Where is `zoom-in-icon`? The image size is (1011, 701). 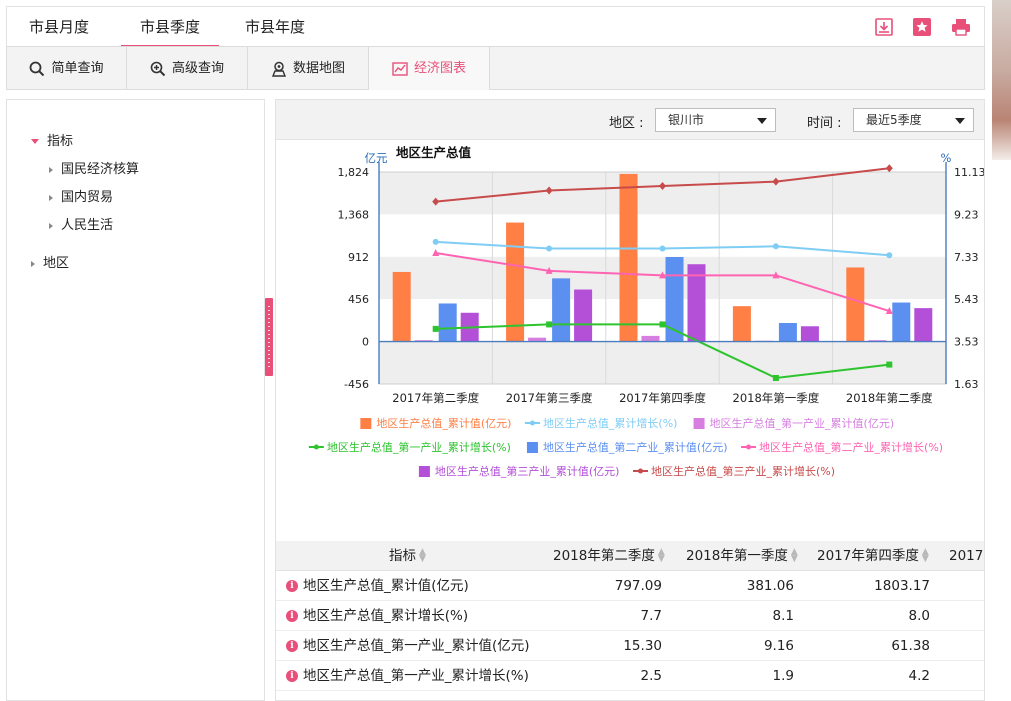 zoom-in-icon is located at coordinates (158, 68).